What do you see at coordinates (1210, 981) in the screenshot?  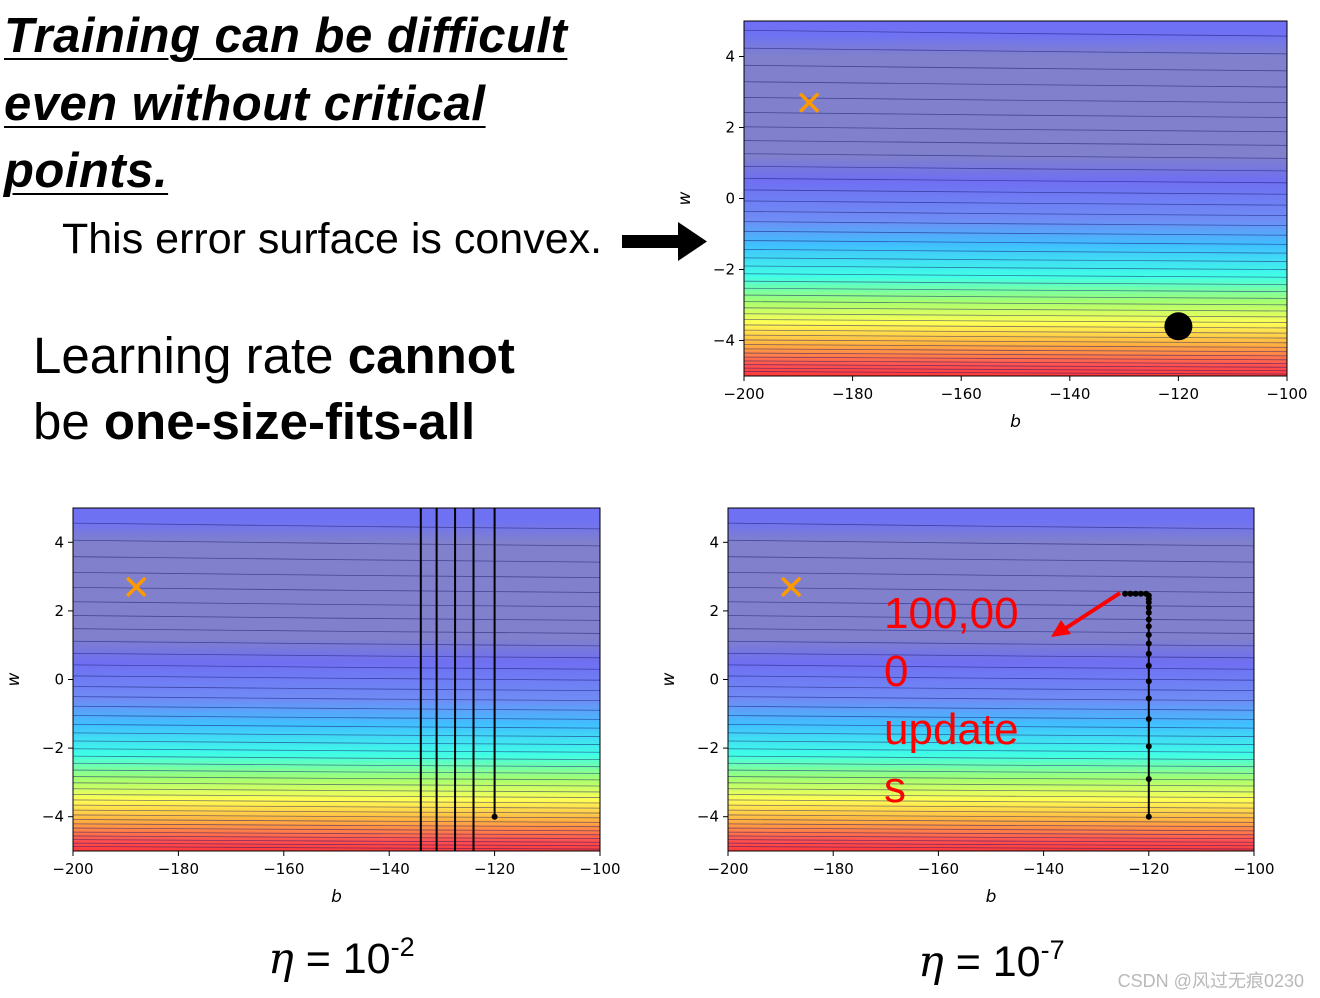 I see `watermark: CSDN @风过无痕0230` at bounding box center [1210, 981].